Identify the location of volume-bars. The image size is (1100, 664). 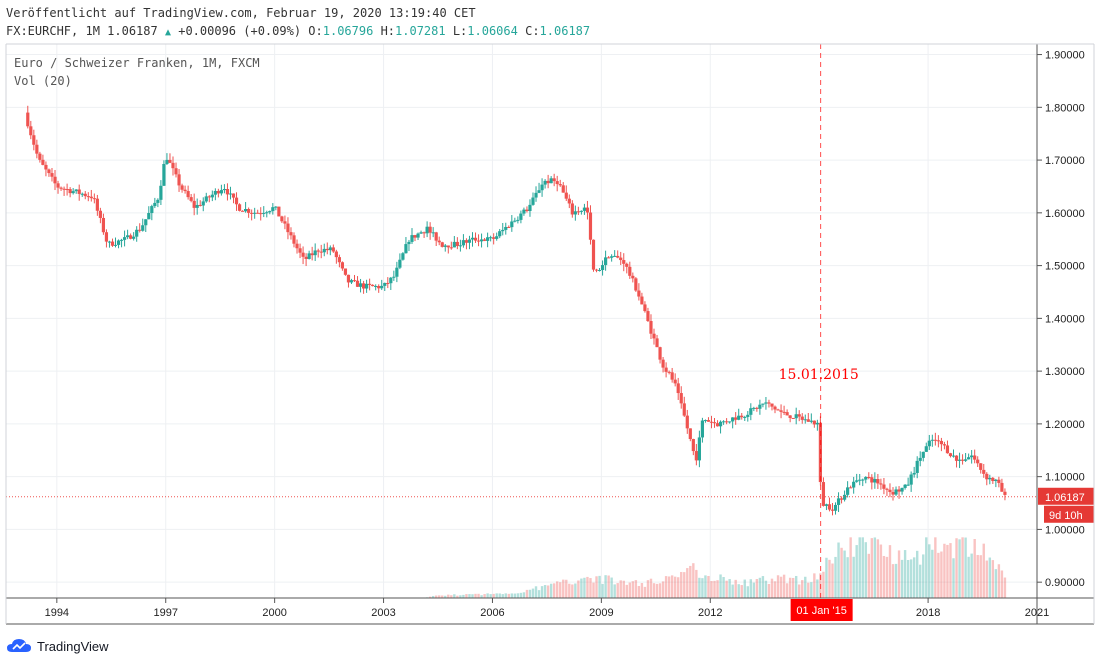
(716, 567).